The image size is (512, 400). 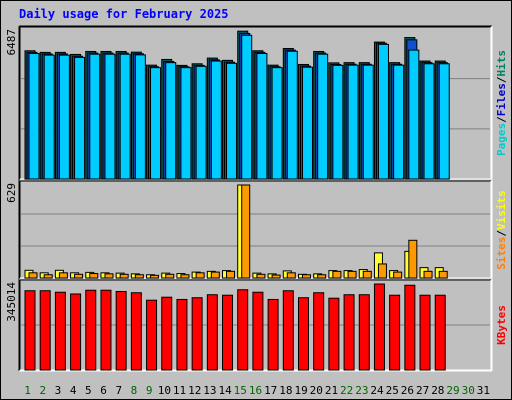 What do you see at coordinates (209, 390) in the screenshot?
I see `x-tick-label: 13` at bounding box center [209, 390].